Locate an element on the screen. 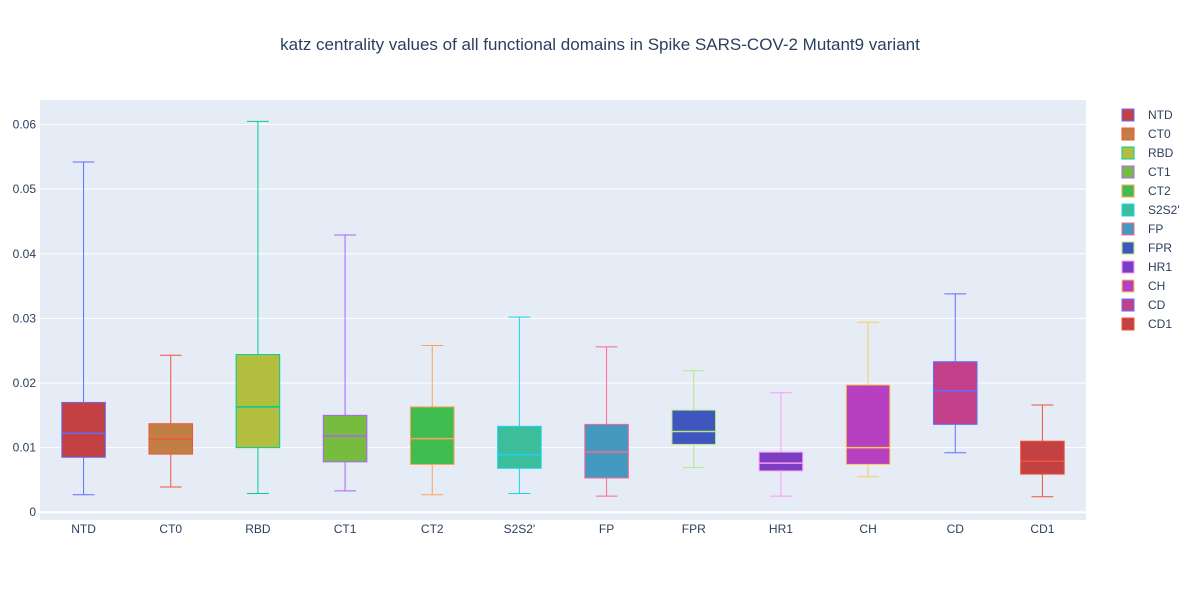 The width and height of the screenshot is (1200, 600). legend-item: HR1 is located at coordinates (1146, 267).